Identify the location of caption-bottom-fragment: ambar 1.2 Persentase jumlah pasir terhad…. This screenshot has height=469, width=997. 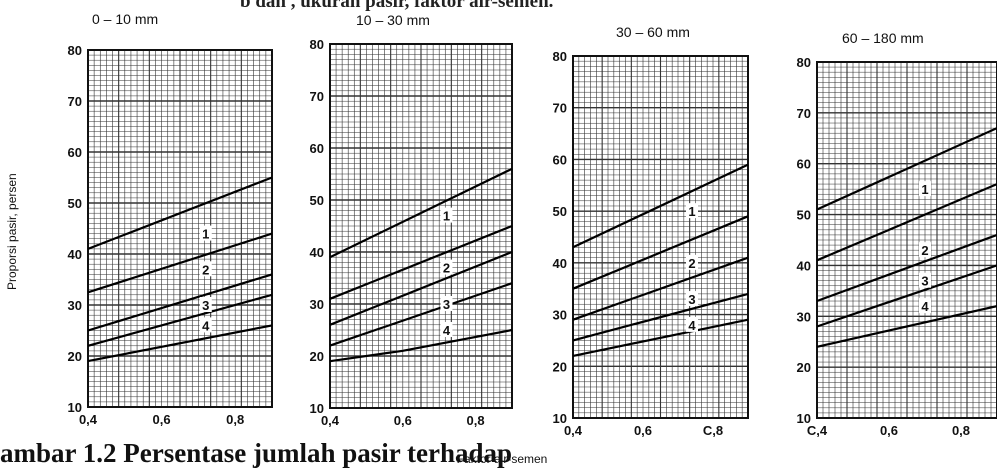
(256, 453).